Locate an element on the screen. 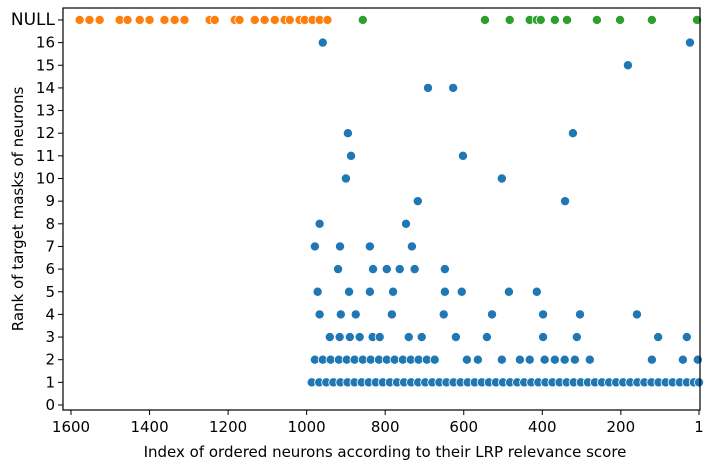  y-tick-label: 2 is located at coordinates (50, 360).